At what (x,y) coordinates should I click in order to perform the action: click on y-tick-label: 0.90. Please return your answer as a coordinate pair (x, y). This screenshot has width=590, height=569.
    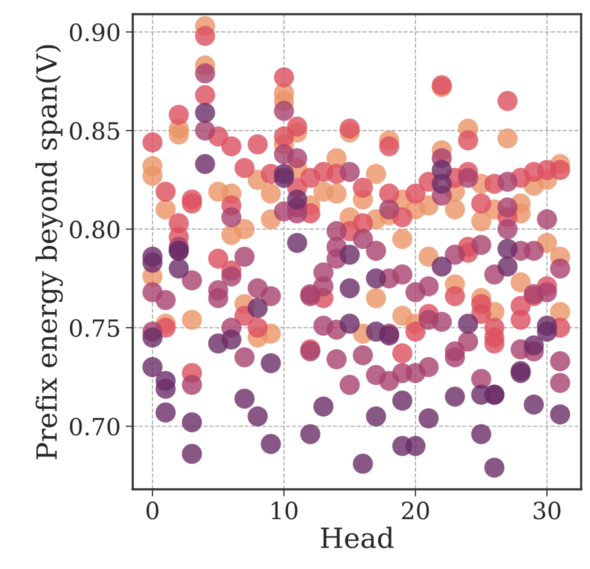
    Looking at the image, I should click on (95, 32).